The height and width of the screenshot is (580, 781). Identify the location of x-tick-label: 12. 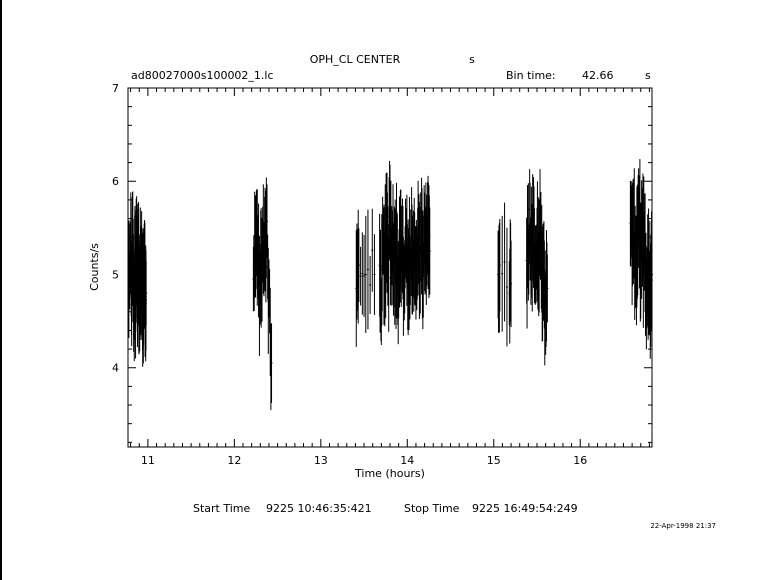
(234, 460).